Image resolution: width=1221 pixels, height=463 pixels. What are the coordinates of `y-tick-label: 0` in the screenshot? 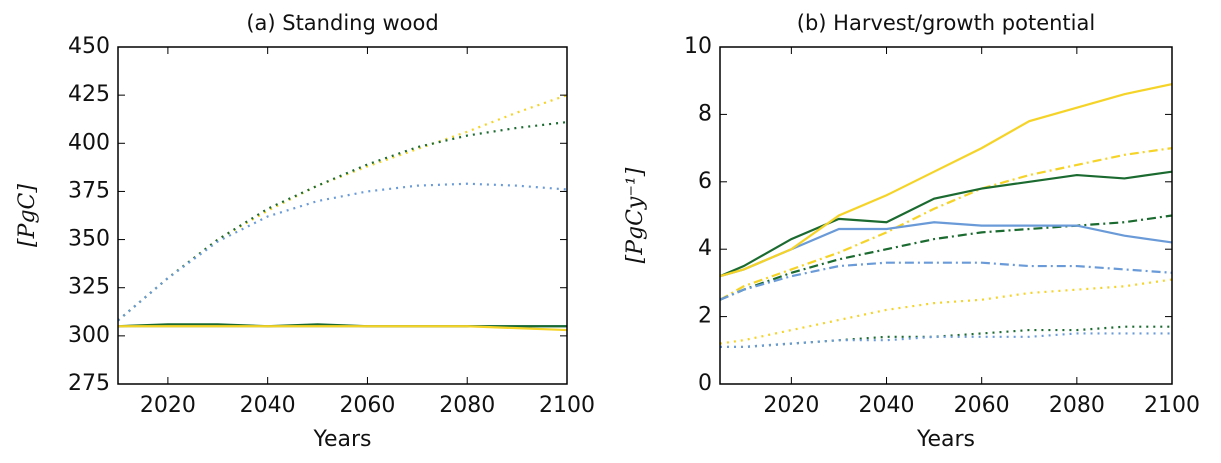 It's located at (705, 383).